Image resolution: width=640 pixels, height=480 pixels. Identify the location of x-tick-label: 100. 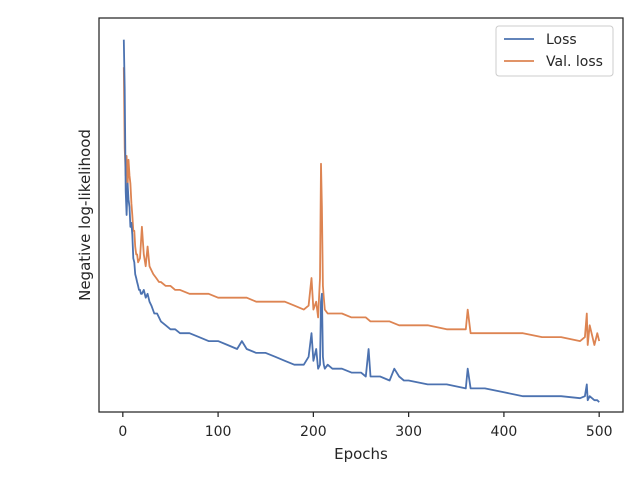
(218, 432).